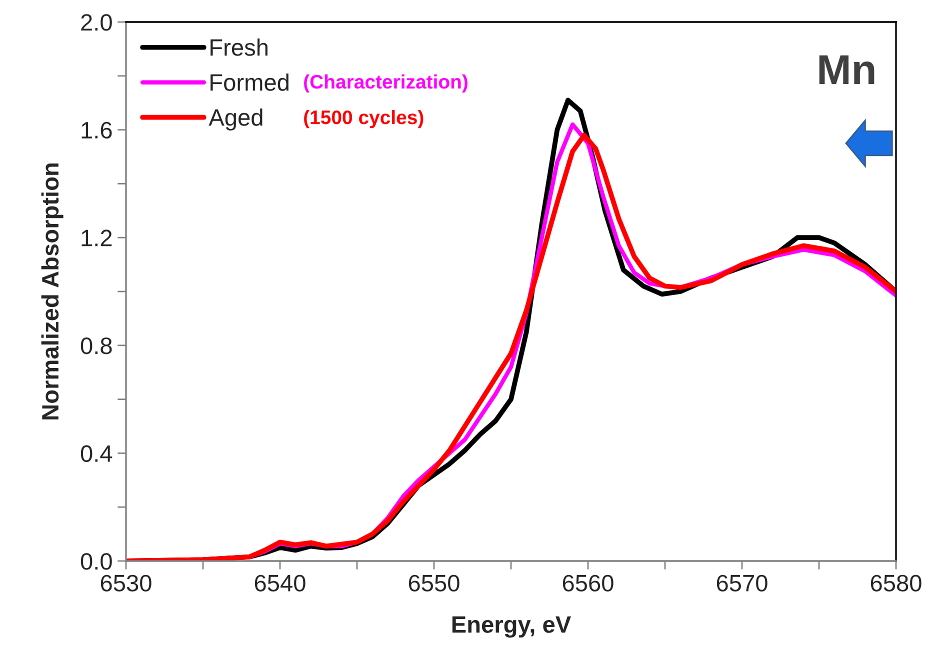 This screenshot has width=929, height=661. Describe the element at coordinates (96, 22) in the screenshot. I see `y-tick-label: 2.0` at that location.